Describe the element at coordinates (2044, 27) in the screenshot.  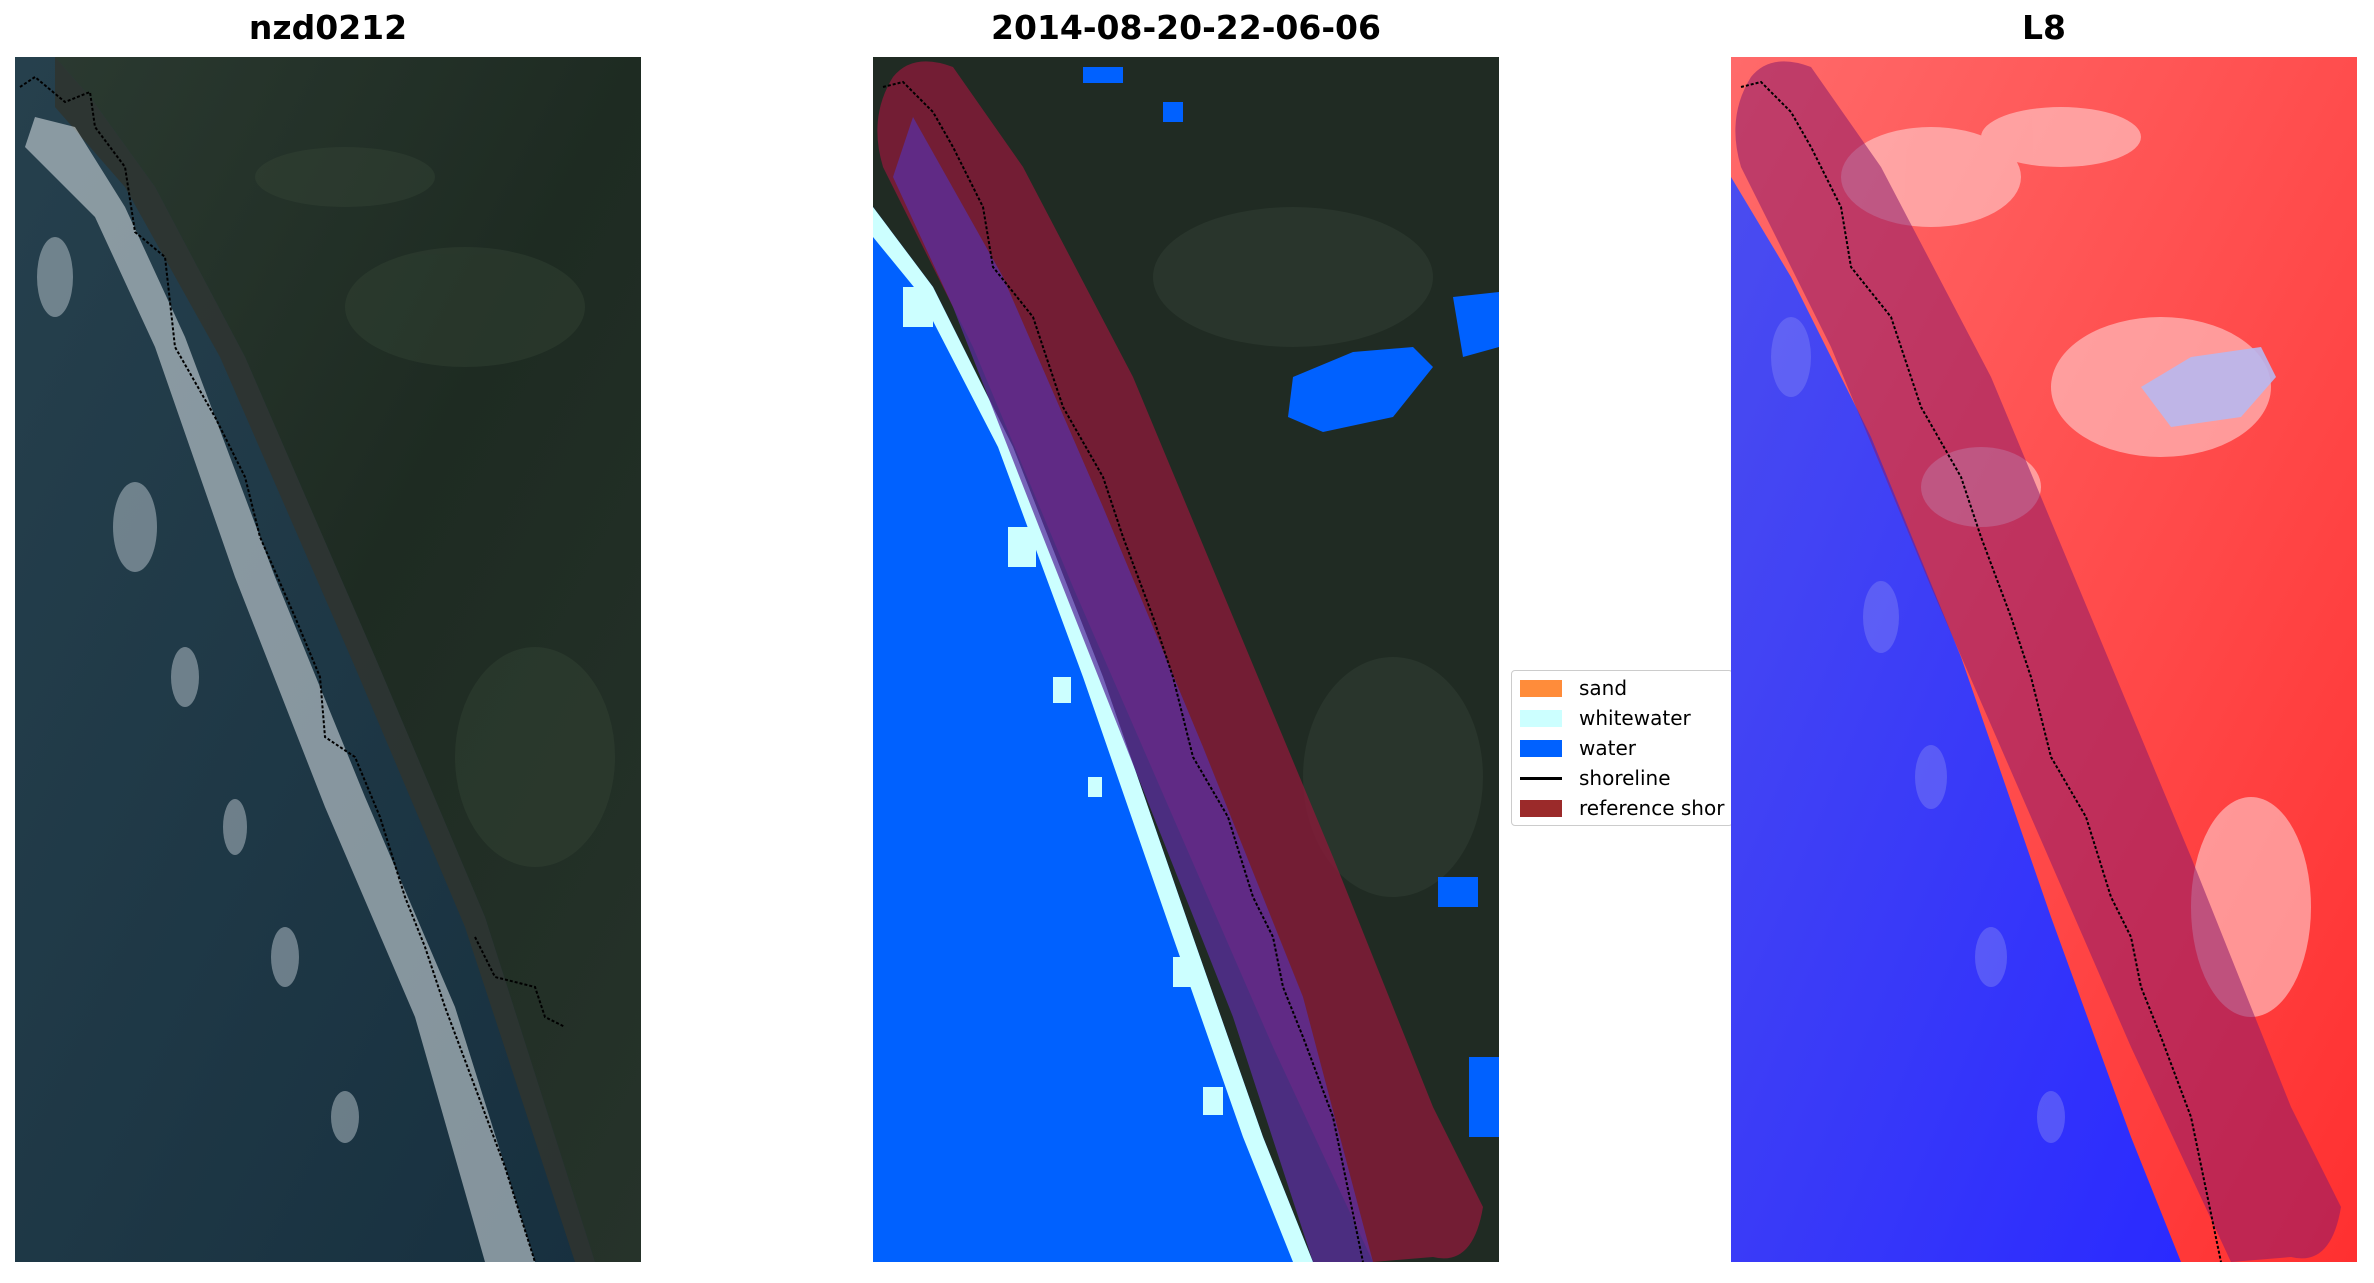
I see `panel-title-index: L8` at that location.